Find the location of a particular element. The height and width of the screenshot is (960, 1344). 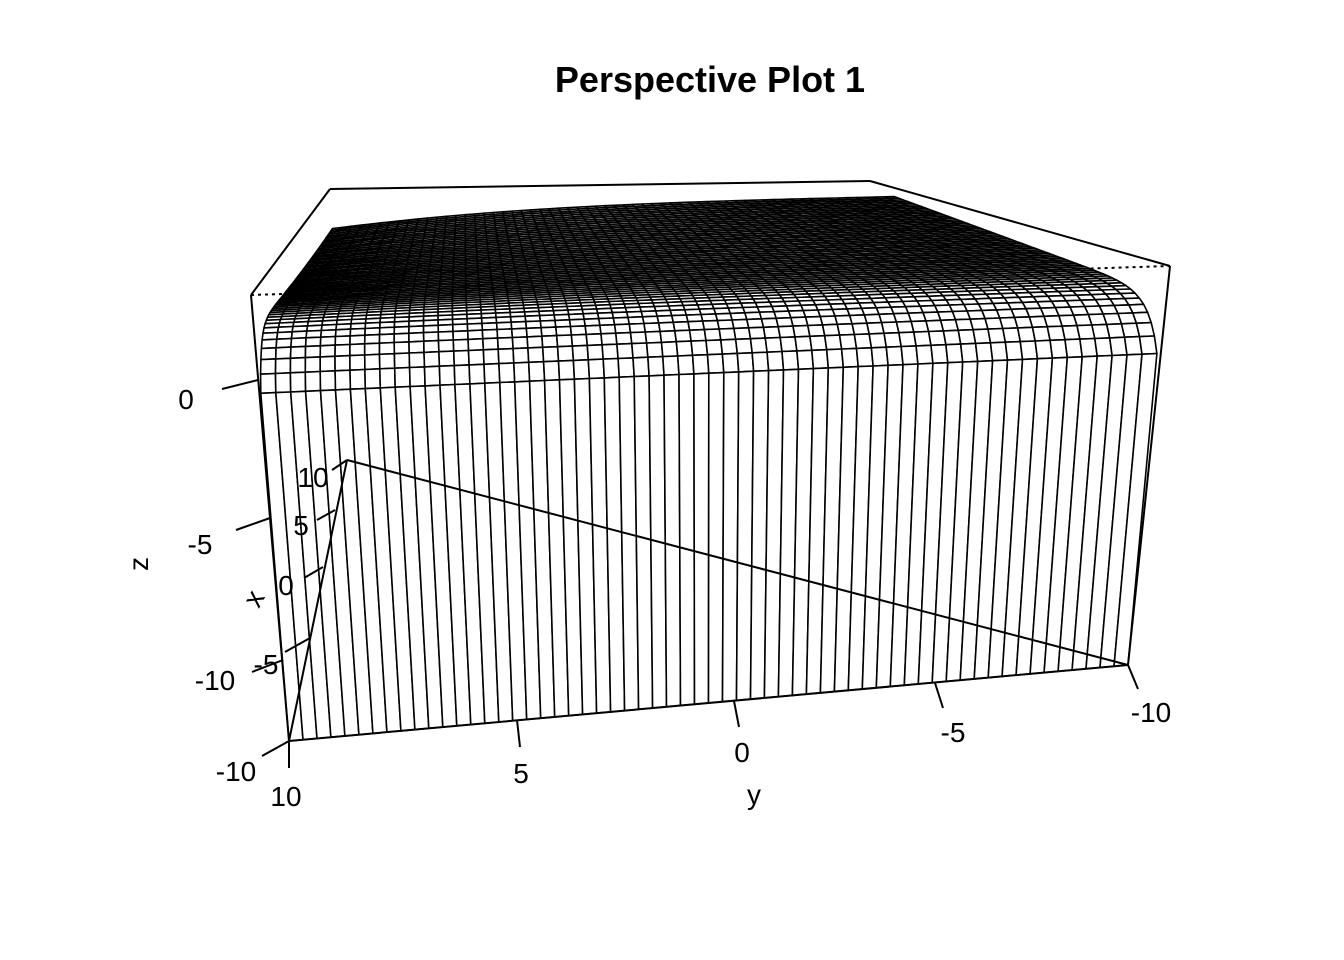

box-edge-right-vertical is located at coordinates (1149, 465).